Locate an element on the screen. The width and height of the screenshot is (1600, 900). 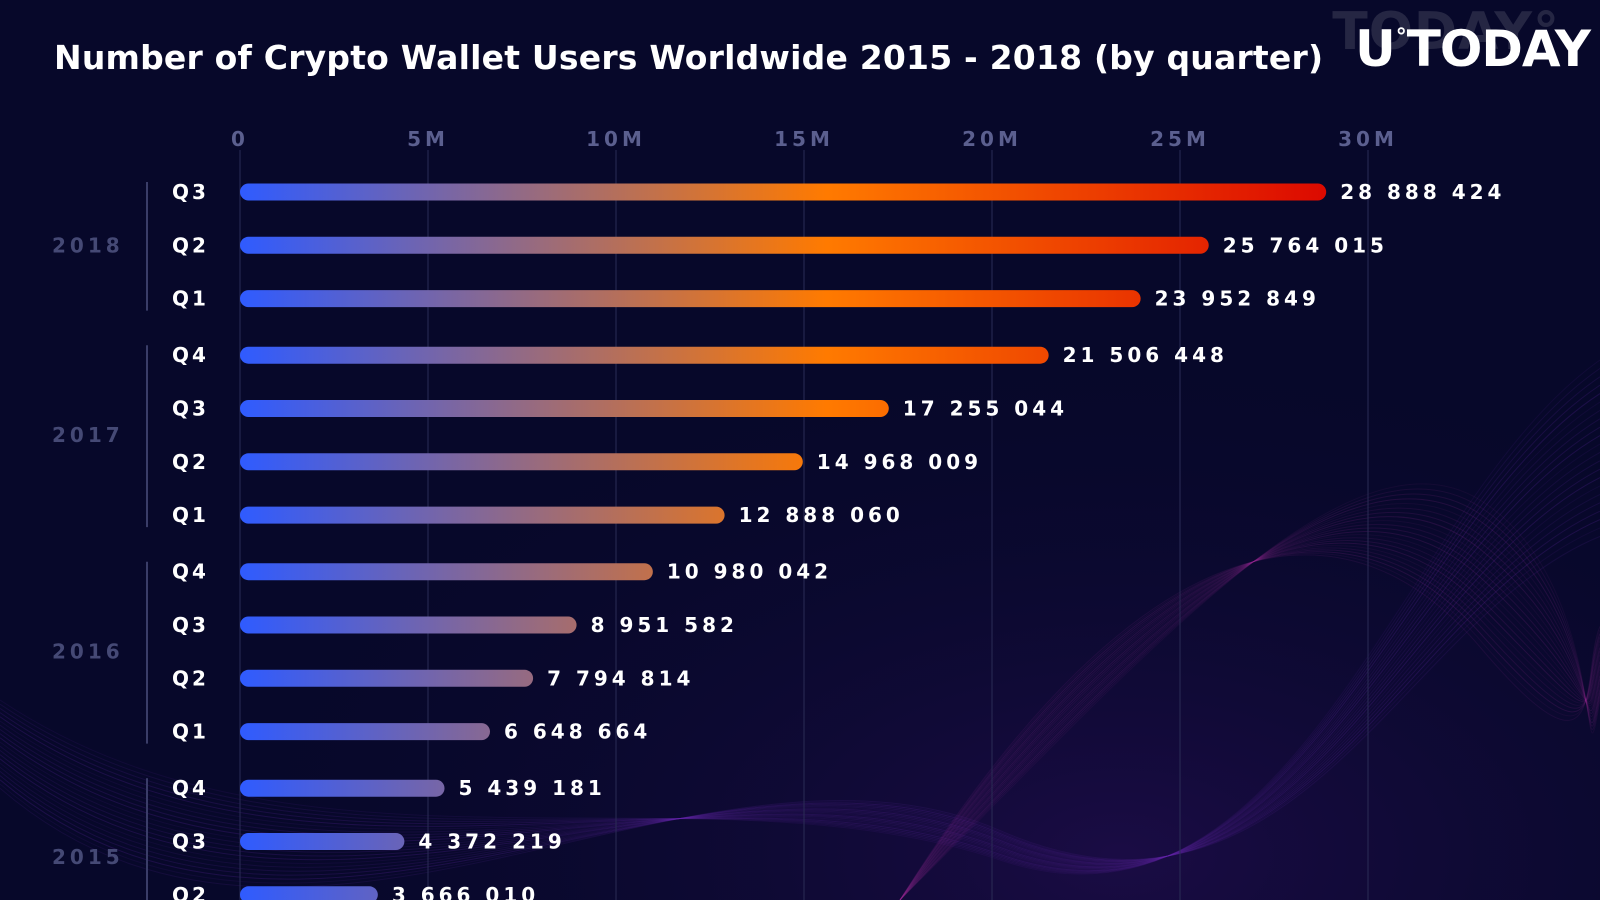
bar-row: Q1 23 952 849 is located at coordinates (746, 299).